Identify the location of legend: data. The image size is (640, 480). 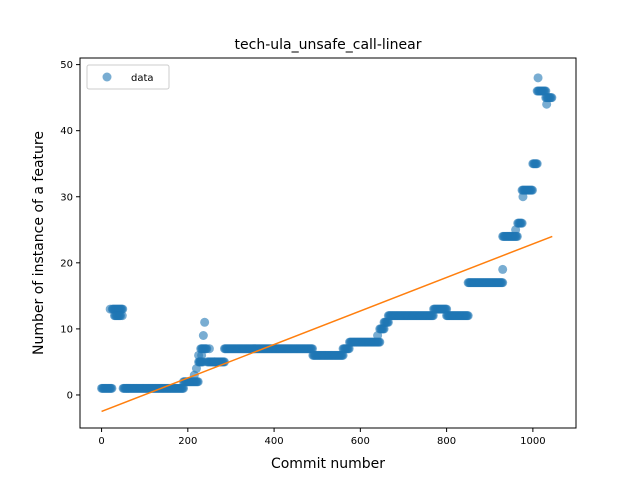
(128, 77).